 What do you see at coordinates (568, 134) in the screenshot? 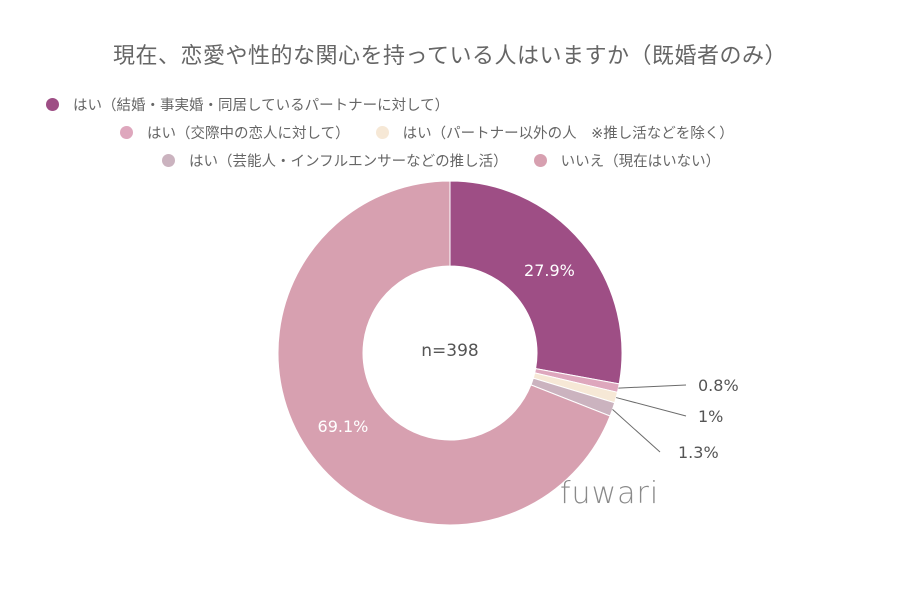
I see `legend-label: はい（パートナー以外の人 ※推し活などを除く）` at bounding box center [568, 134].